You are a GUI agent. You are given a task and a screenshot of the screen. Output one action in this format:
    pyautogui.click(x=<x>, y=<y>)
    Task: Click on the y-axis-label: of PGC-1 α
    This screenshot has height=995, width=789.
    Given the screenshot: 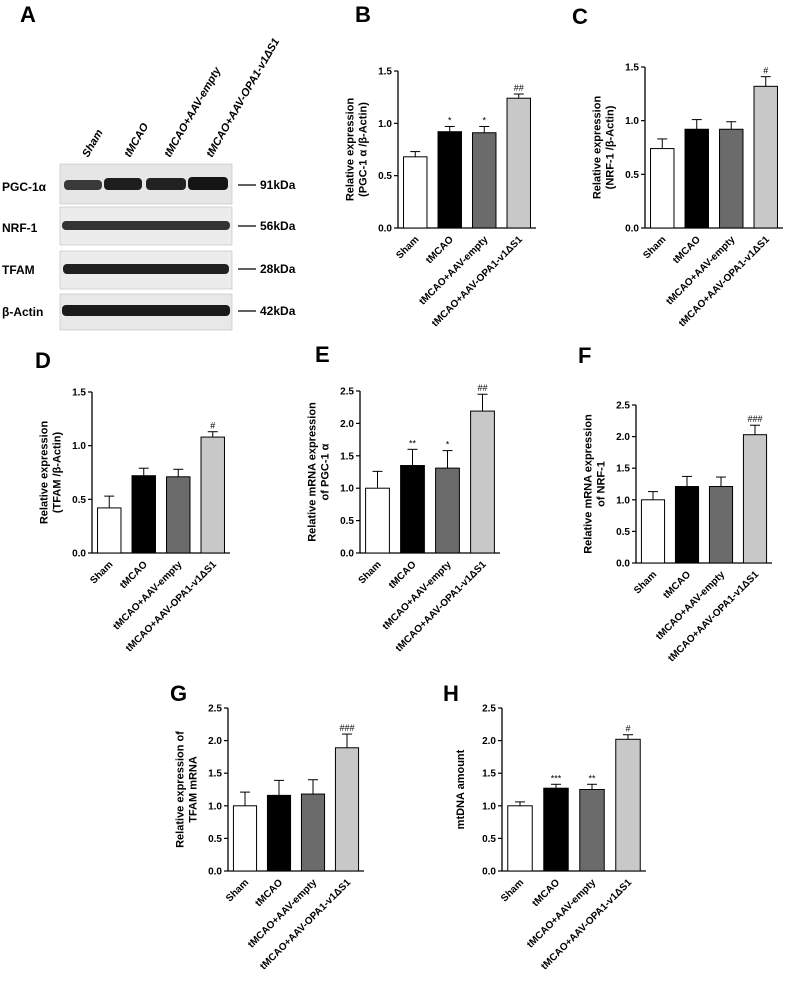 What is the action you would take?
    pyautogui.click(x=326, y=471)
    